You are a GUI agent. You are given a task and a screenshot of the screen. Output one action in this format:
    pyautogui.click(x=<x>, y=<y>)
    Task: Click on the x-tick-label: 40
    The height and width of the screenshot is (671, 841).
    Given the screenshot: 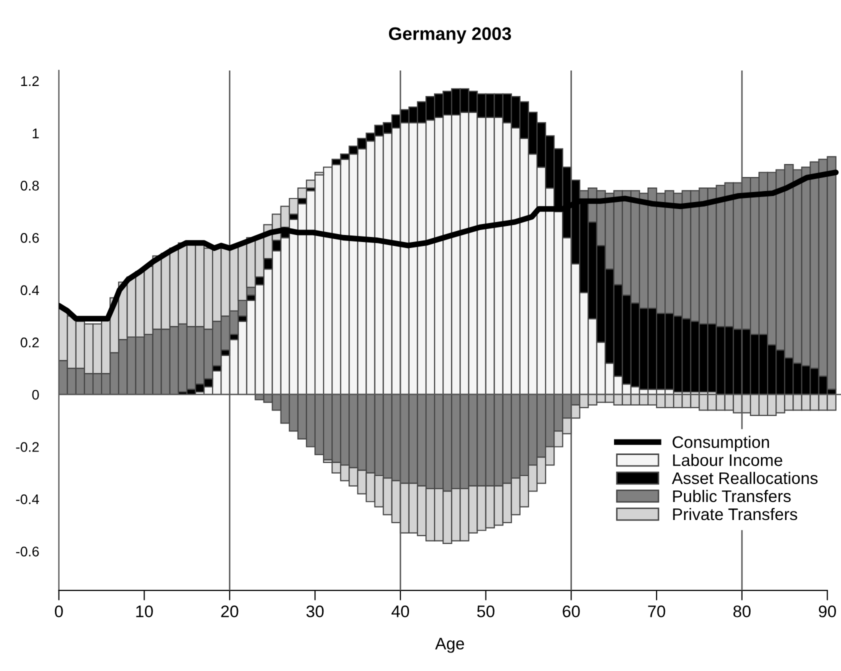 What is the action you would take?
    pyautogui.click(x=401, y=612)
    